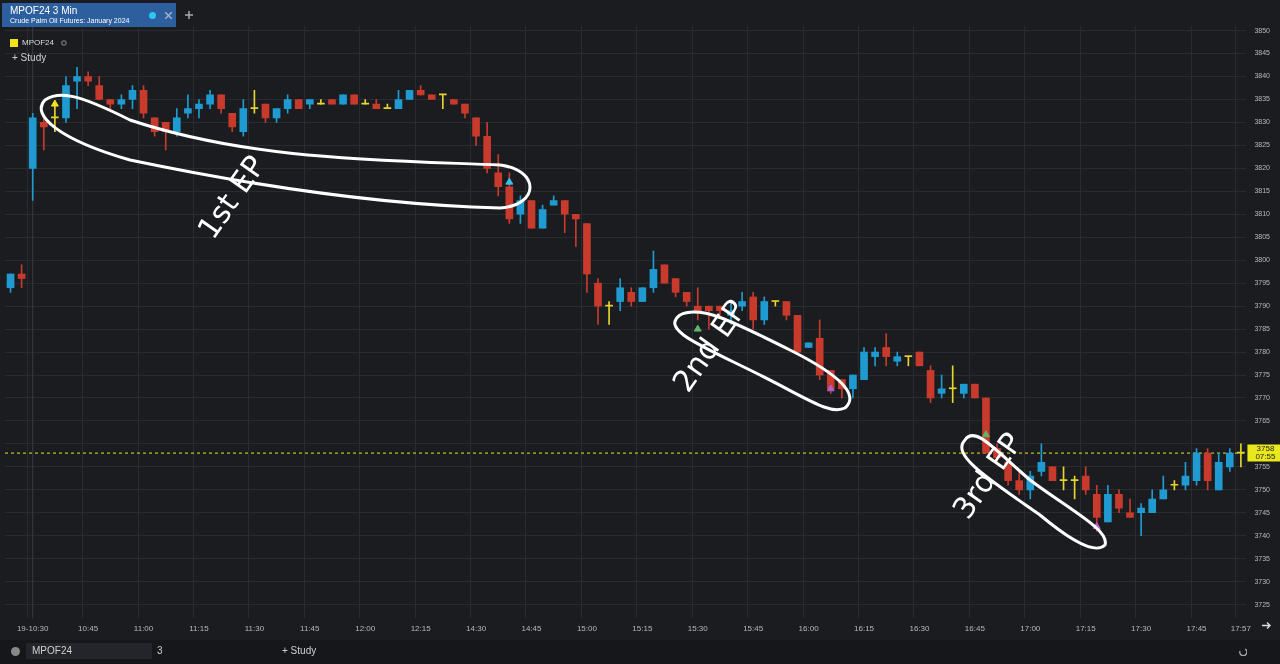  I want to click on x-tick-label: 11:30, so click(254, 629).